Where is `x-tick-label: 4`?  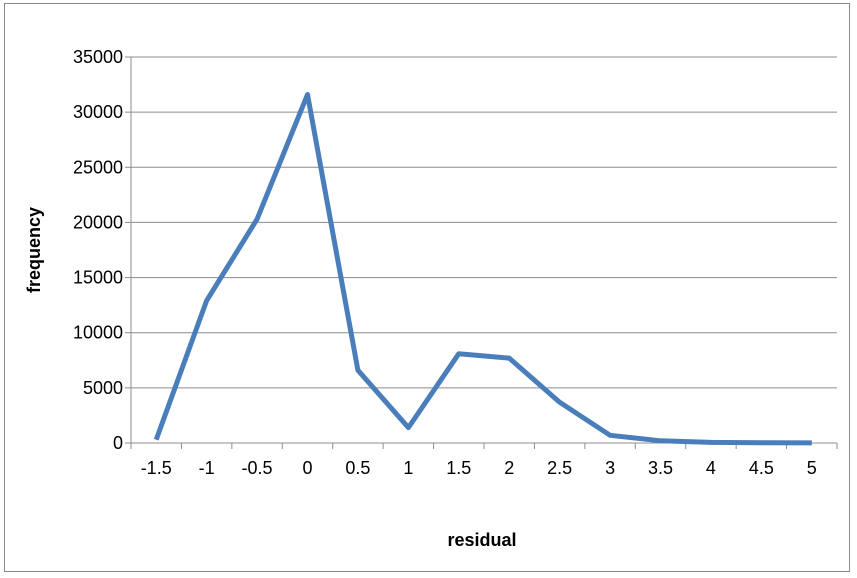
x-tick-label: 4 is located at coordinates (711, 468).